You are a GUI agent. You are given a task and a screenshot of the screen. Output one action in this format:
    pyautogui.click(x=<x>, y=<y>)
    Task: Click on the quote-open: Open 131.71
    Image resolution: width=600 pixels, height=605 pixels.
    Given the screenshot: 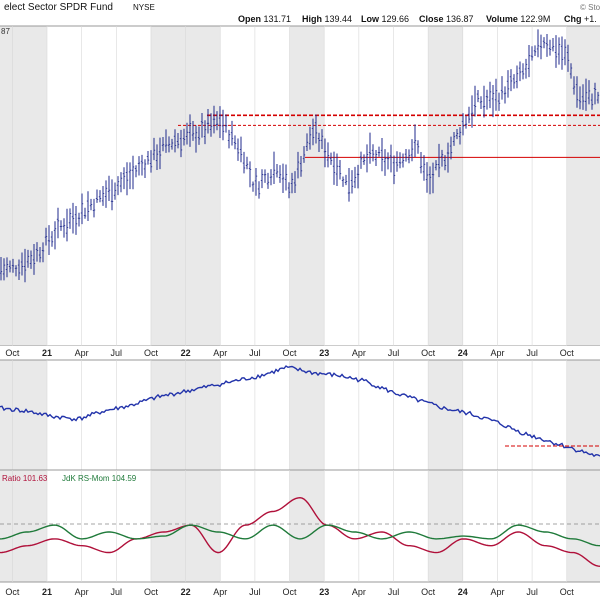 What is the action you would take?
    pyautogui.click(x=264, y=19)
    